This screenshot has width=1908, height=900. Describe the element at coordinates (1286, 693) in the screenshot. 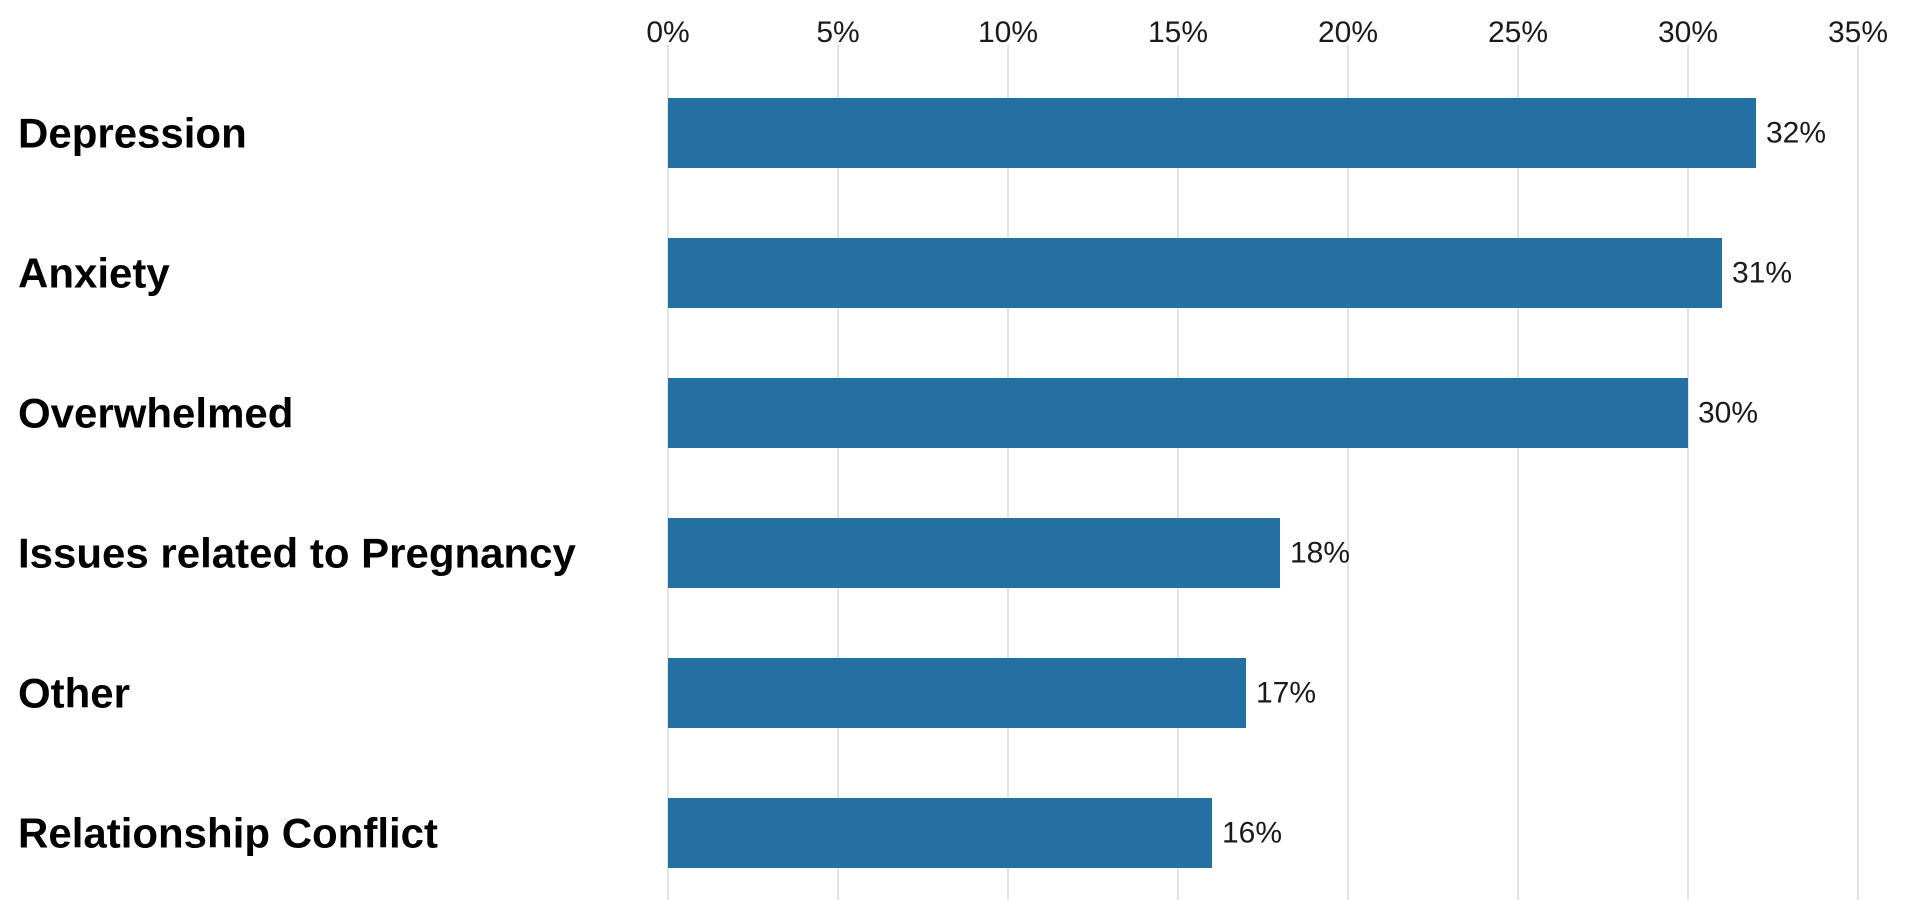

I see `bar-value-label: 17%` at that location.